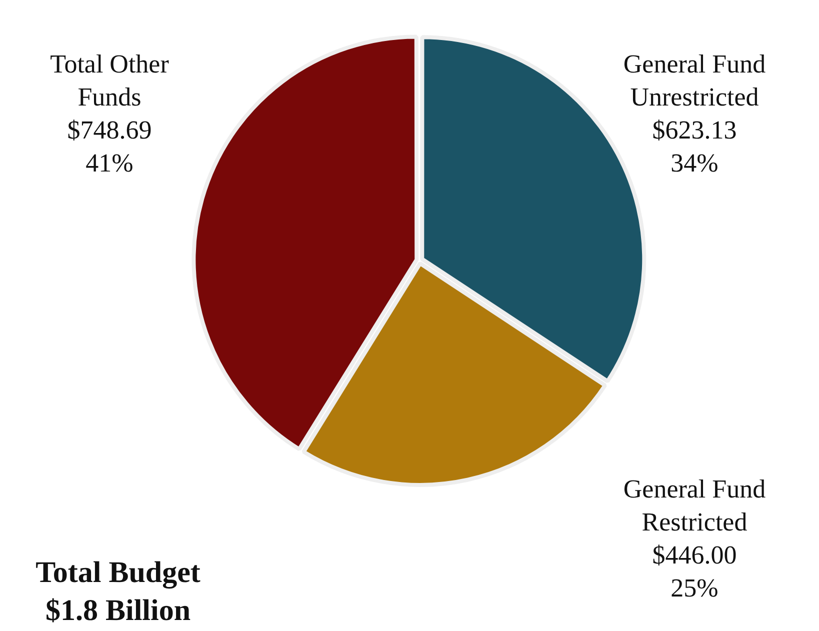 The image size is (819, 631). I want to click on data-label: $446.00 25%, so click(694, 571).